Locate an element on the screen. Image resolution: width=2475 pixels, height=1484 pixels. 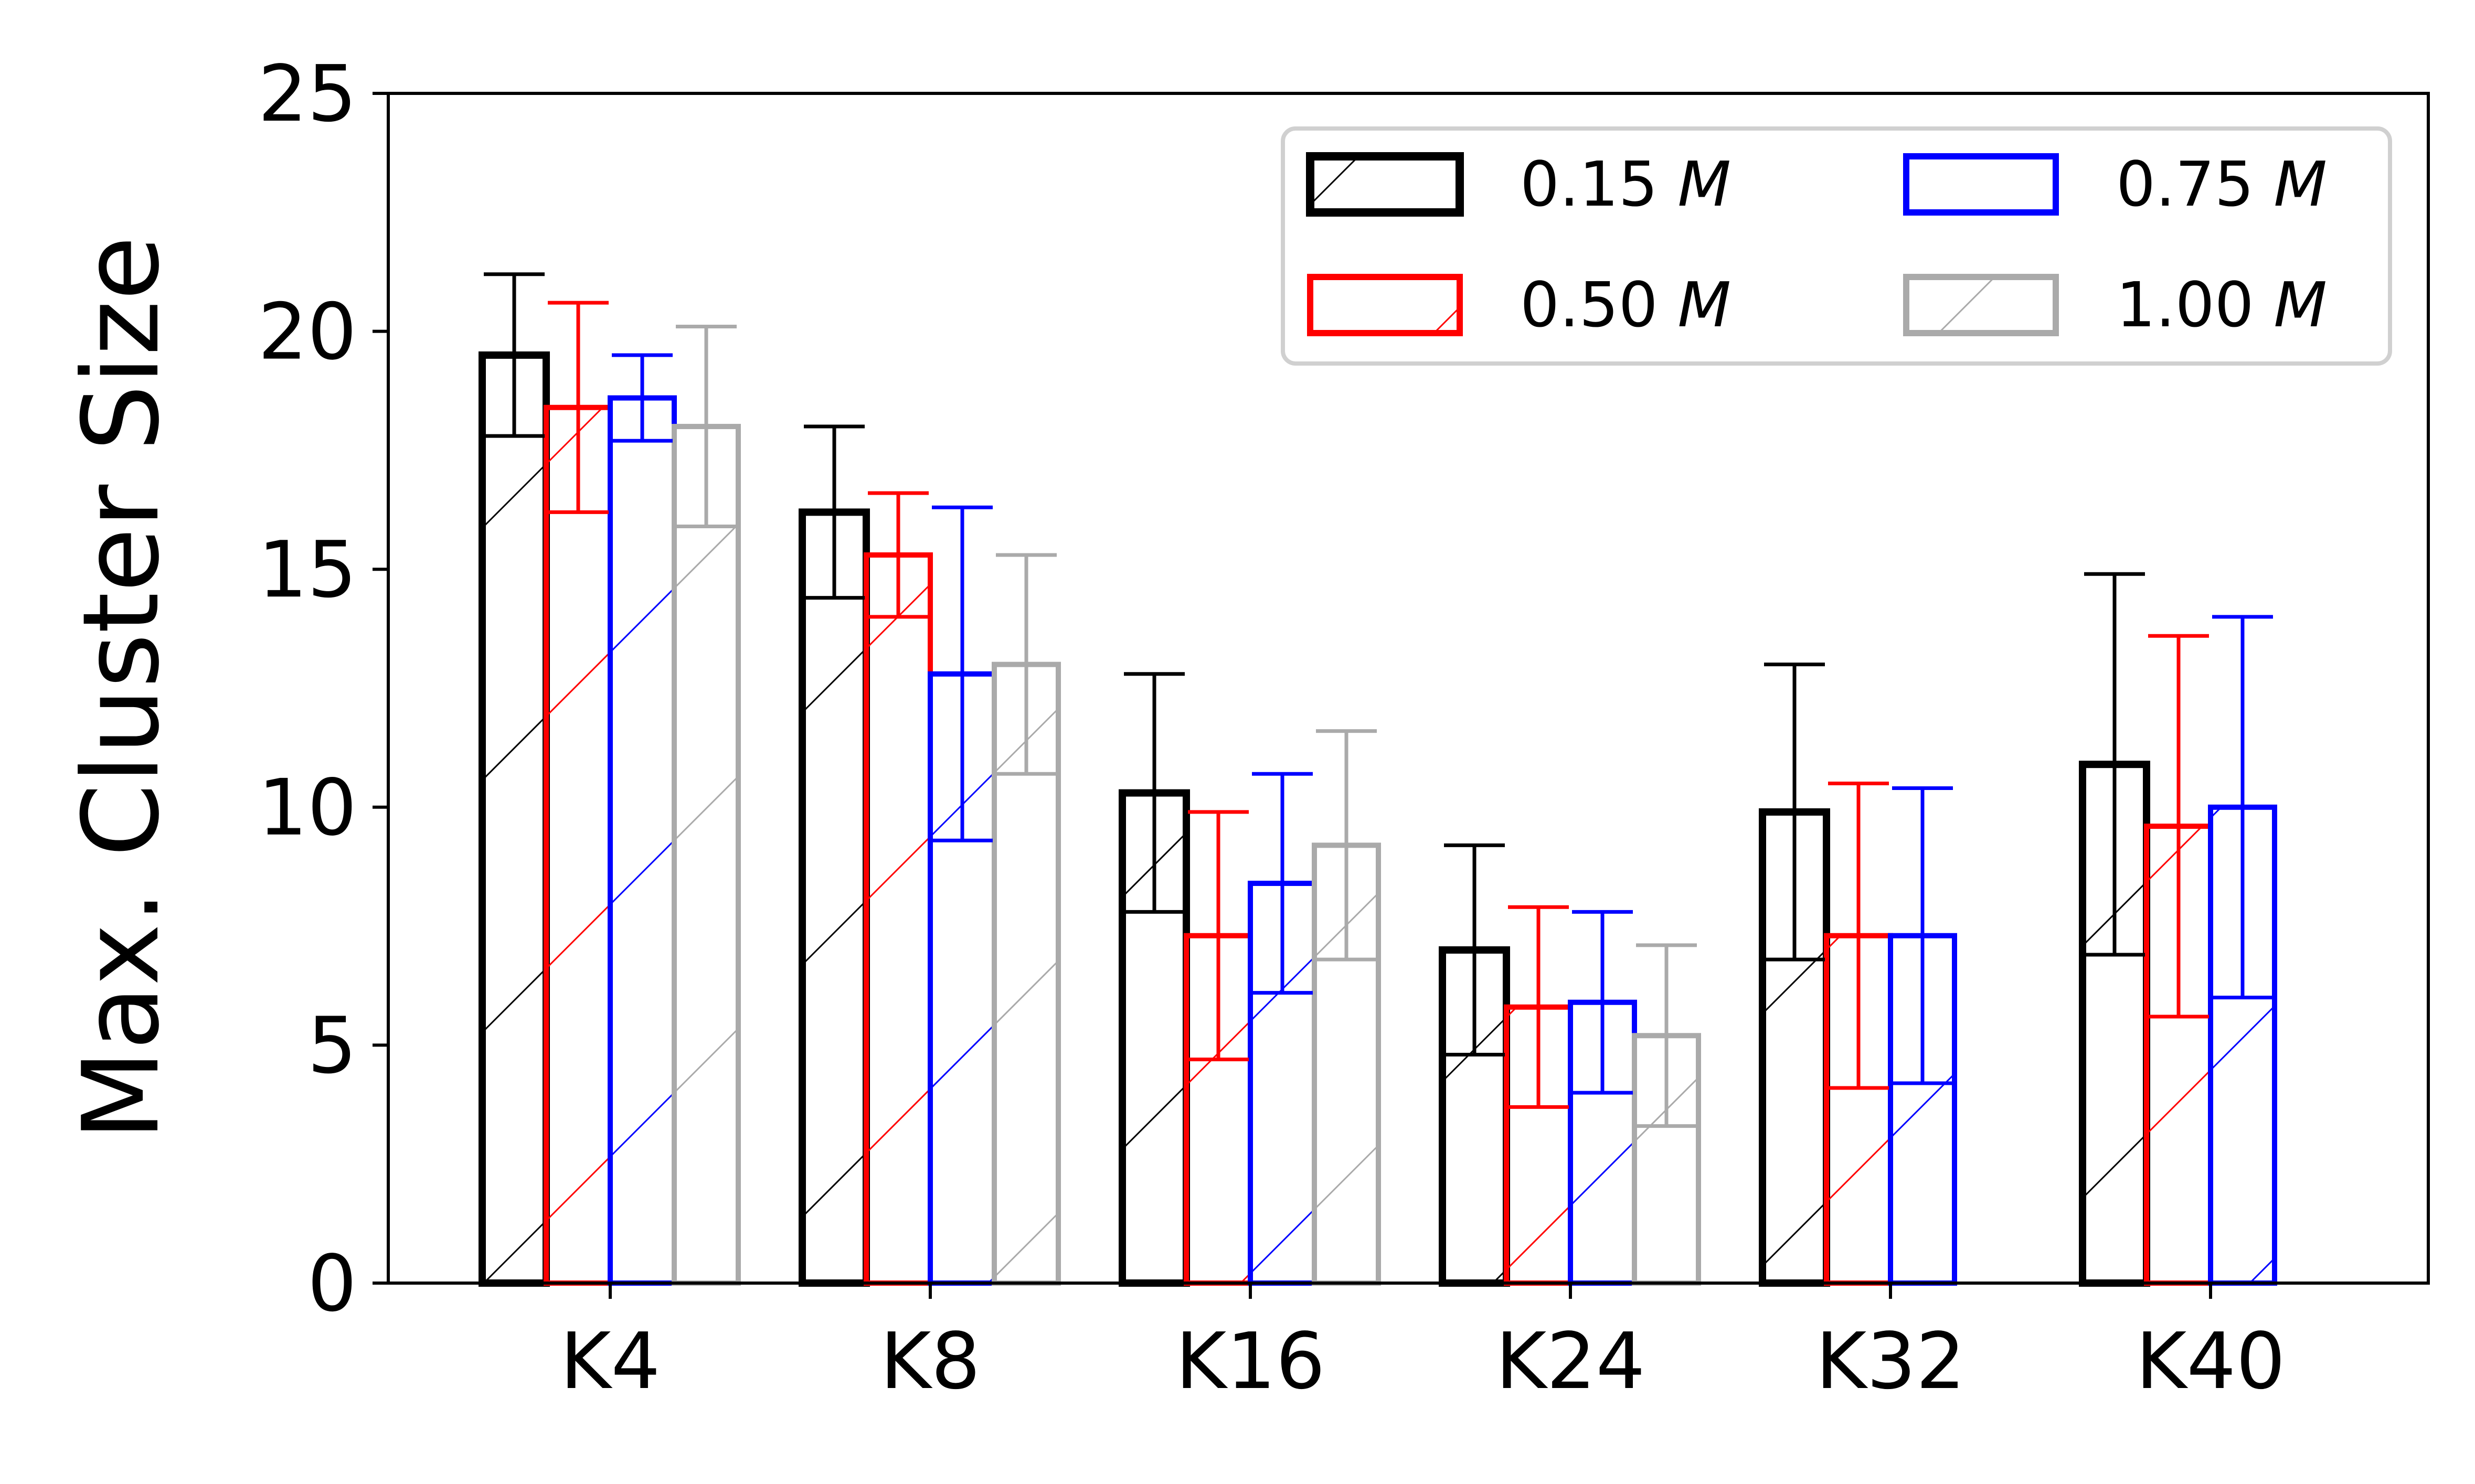
legend-label: 0.50 M is located at coordinates (1626, 305).